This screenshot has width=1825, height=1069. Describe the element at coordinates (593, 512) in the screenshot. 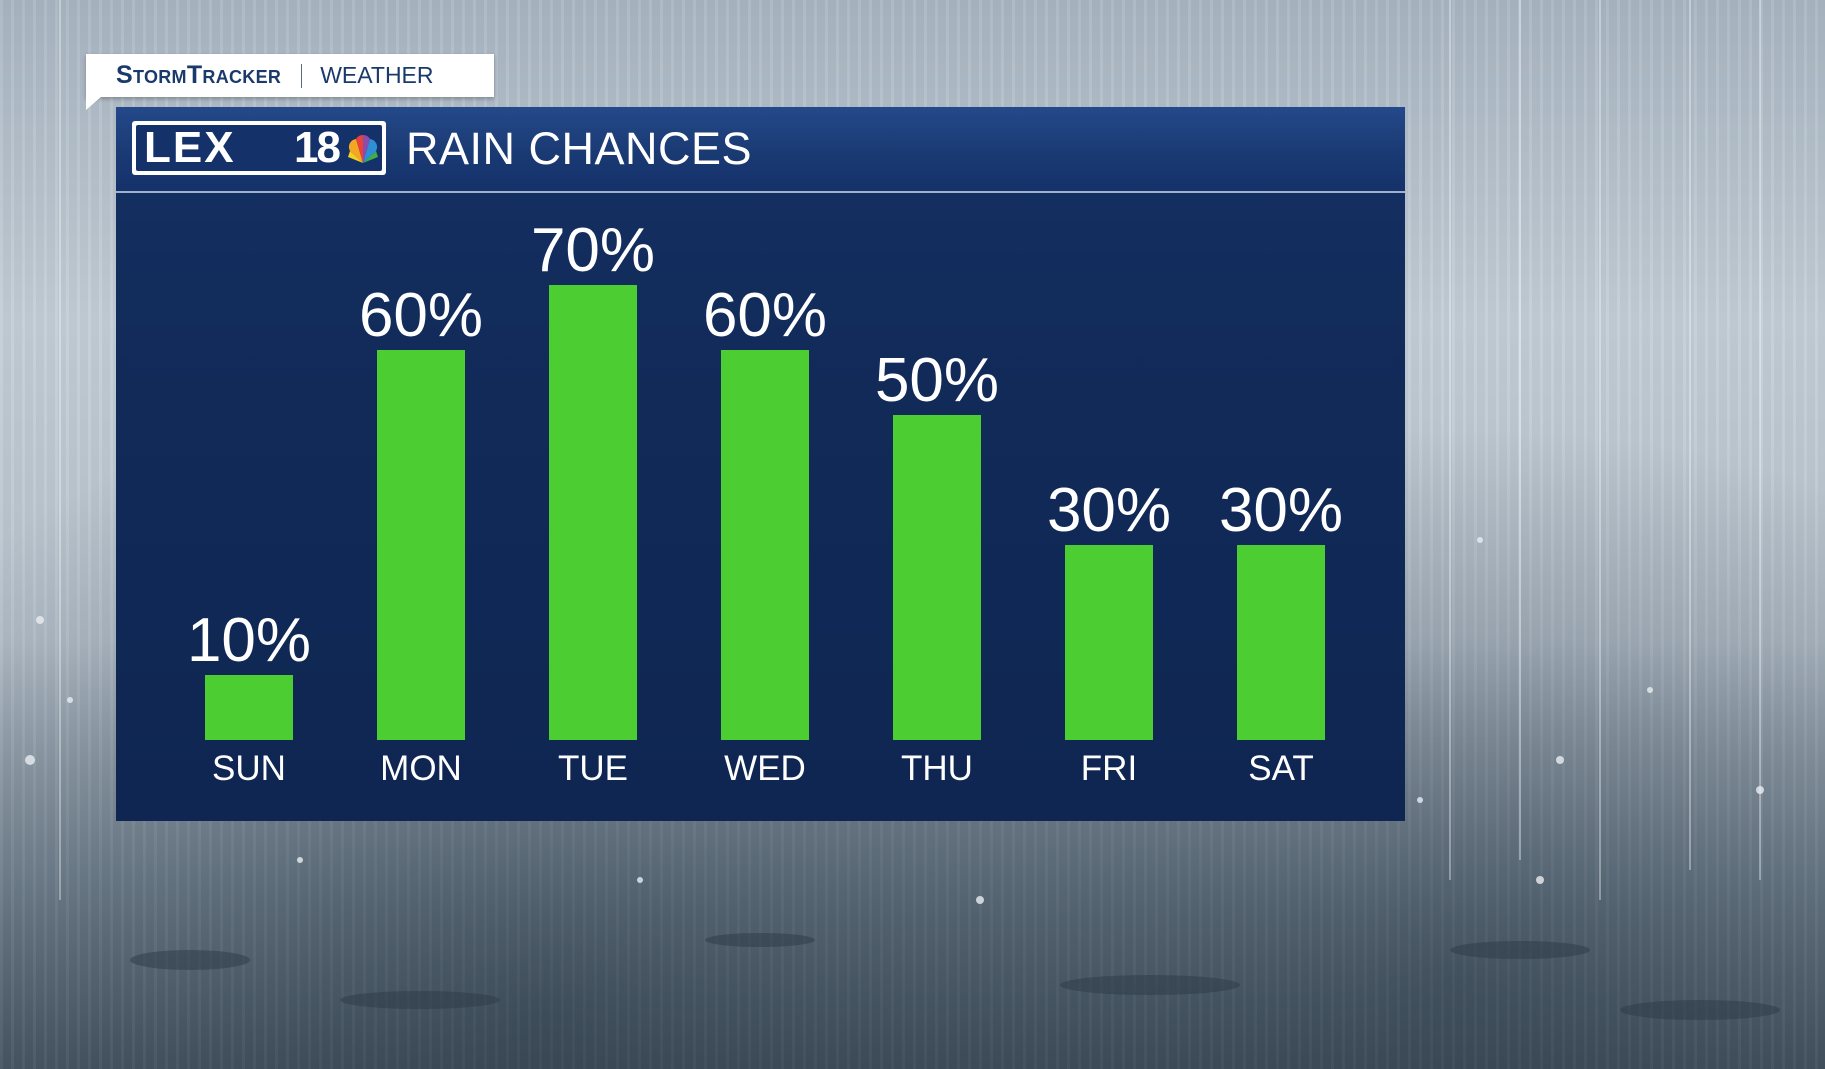

I see `bar-tue` at that location.